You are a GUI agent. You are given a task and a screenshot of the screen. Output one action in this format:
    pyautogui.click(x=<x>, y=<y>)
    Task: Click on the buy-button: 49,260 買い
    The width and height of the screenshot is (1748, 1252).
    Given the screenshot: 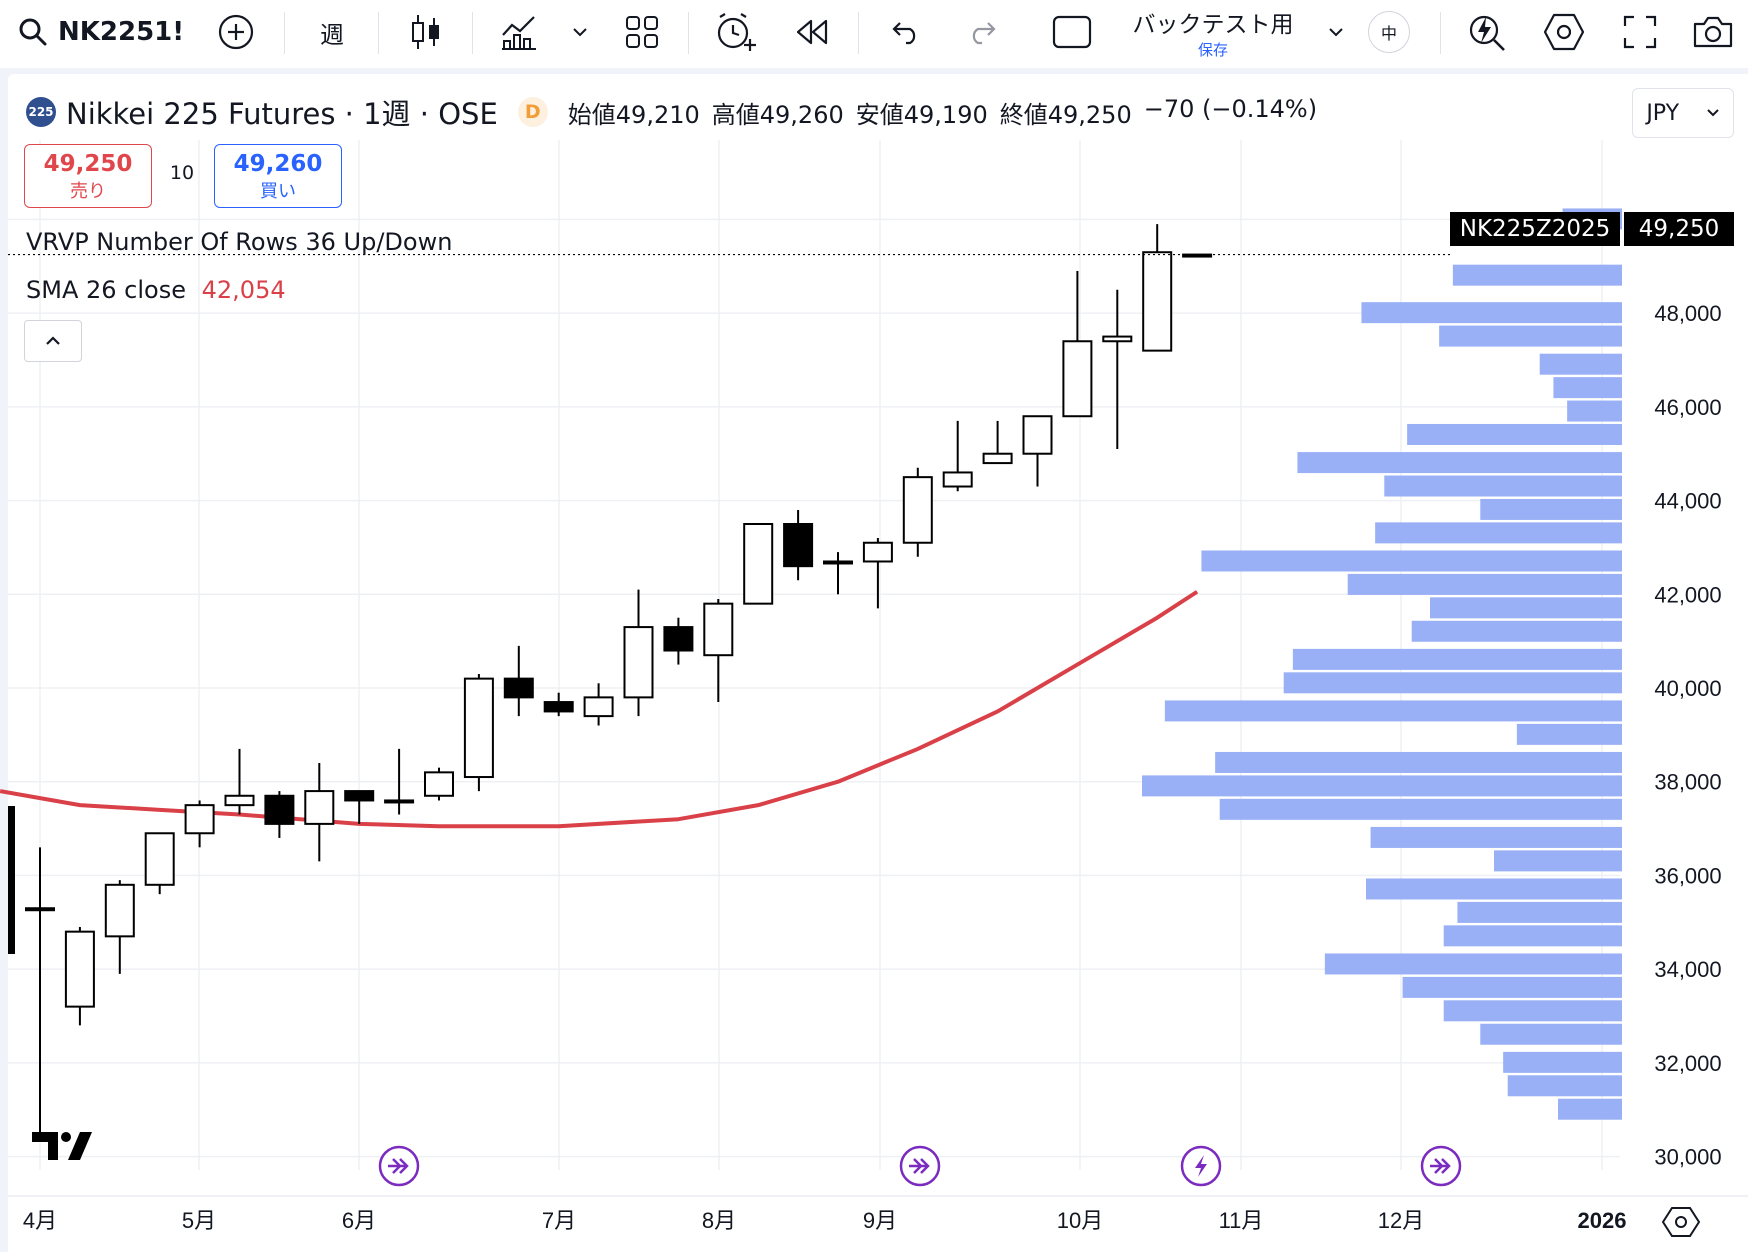 What is the action you would take?
    pyautogui.click(x=278, y=176)
    